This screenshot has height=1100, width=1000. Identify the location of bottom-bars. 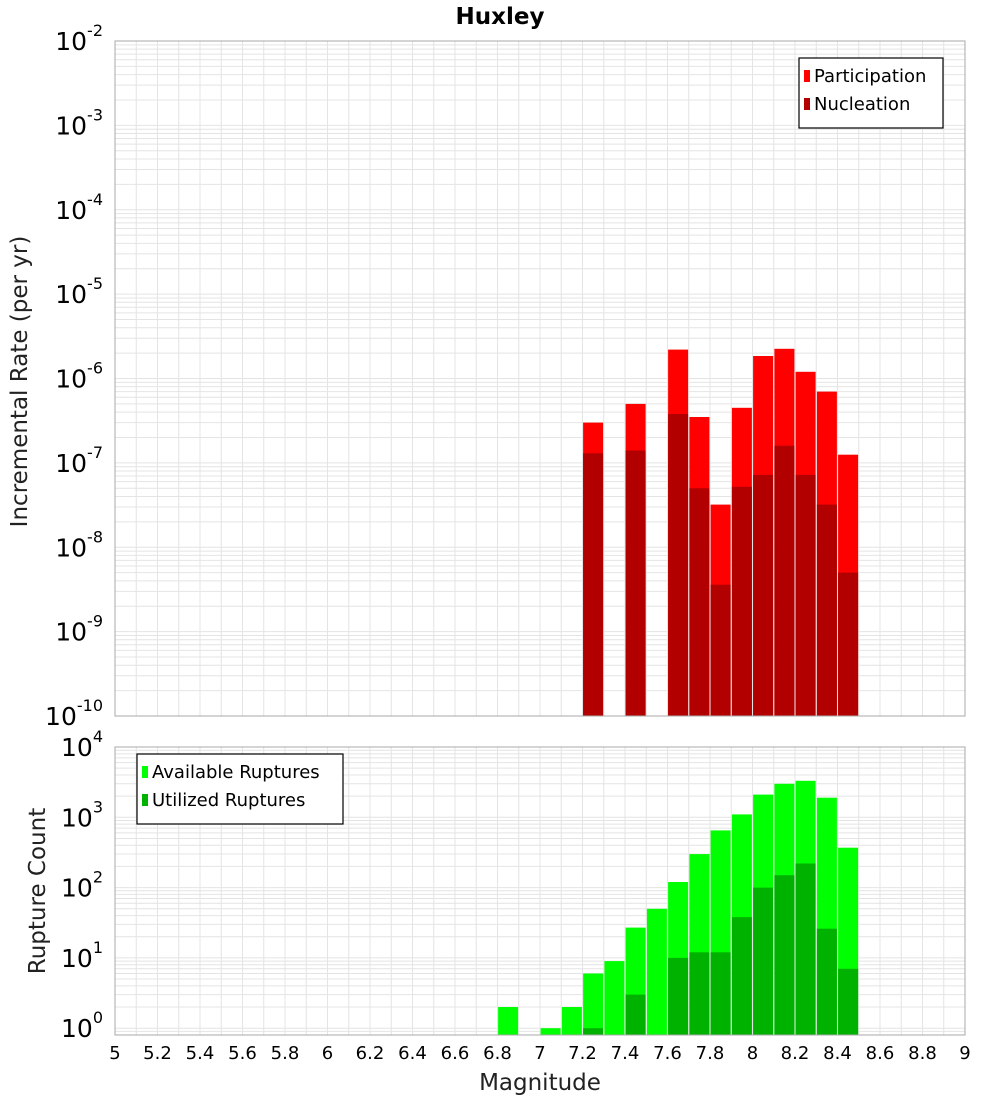
(678, 907).